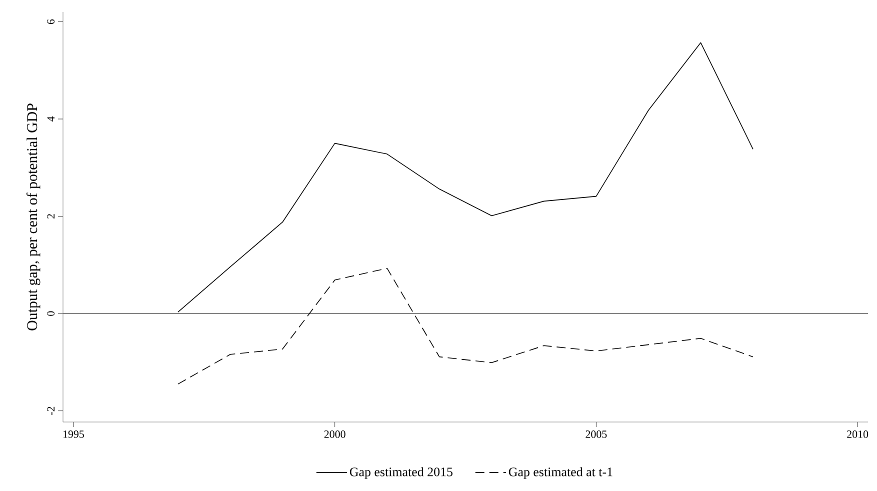  Describe the element at coordinates (857, 434) in the screenshot. I see `x-tick-label: 2010` at that location.